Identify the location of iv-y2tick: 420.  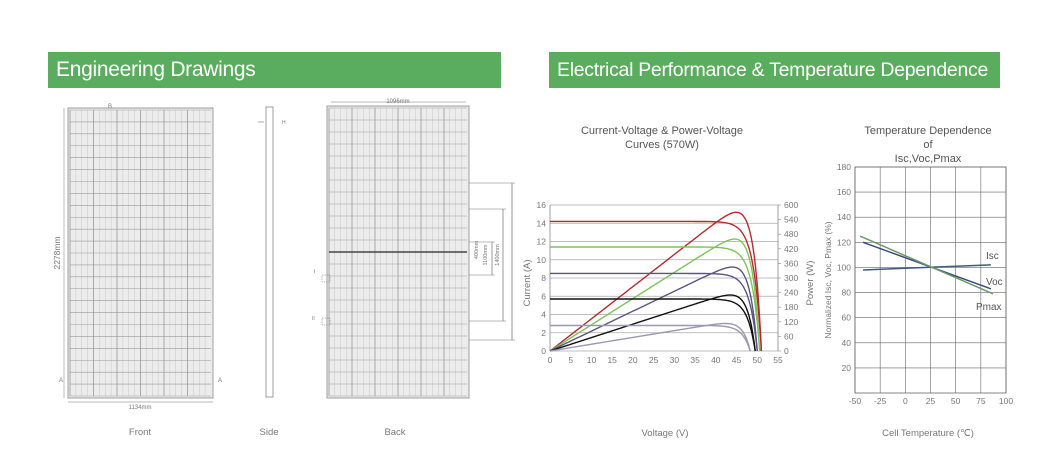
(791, 249).